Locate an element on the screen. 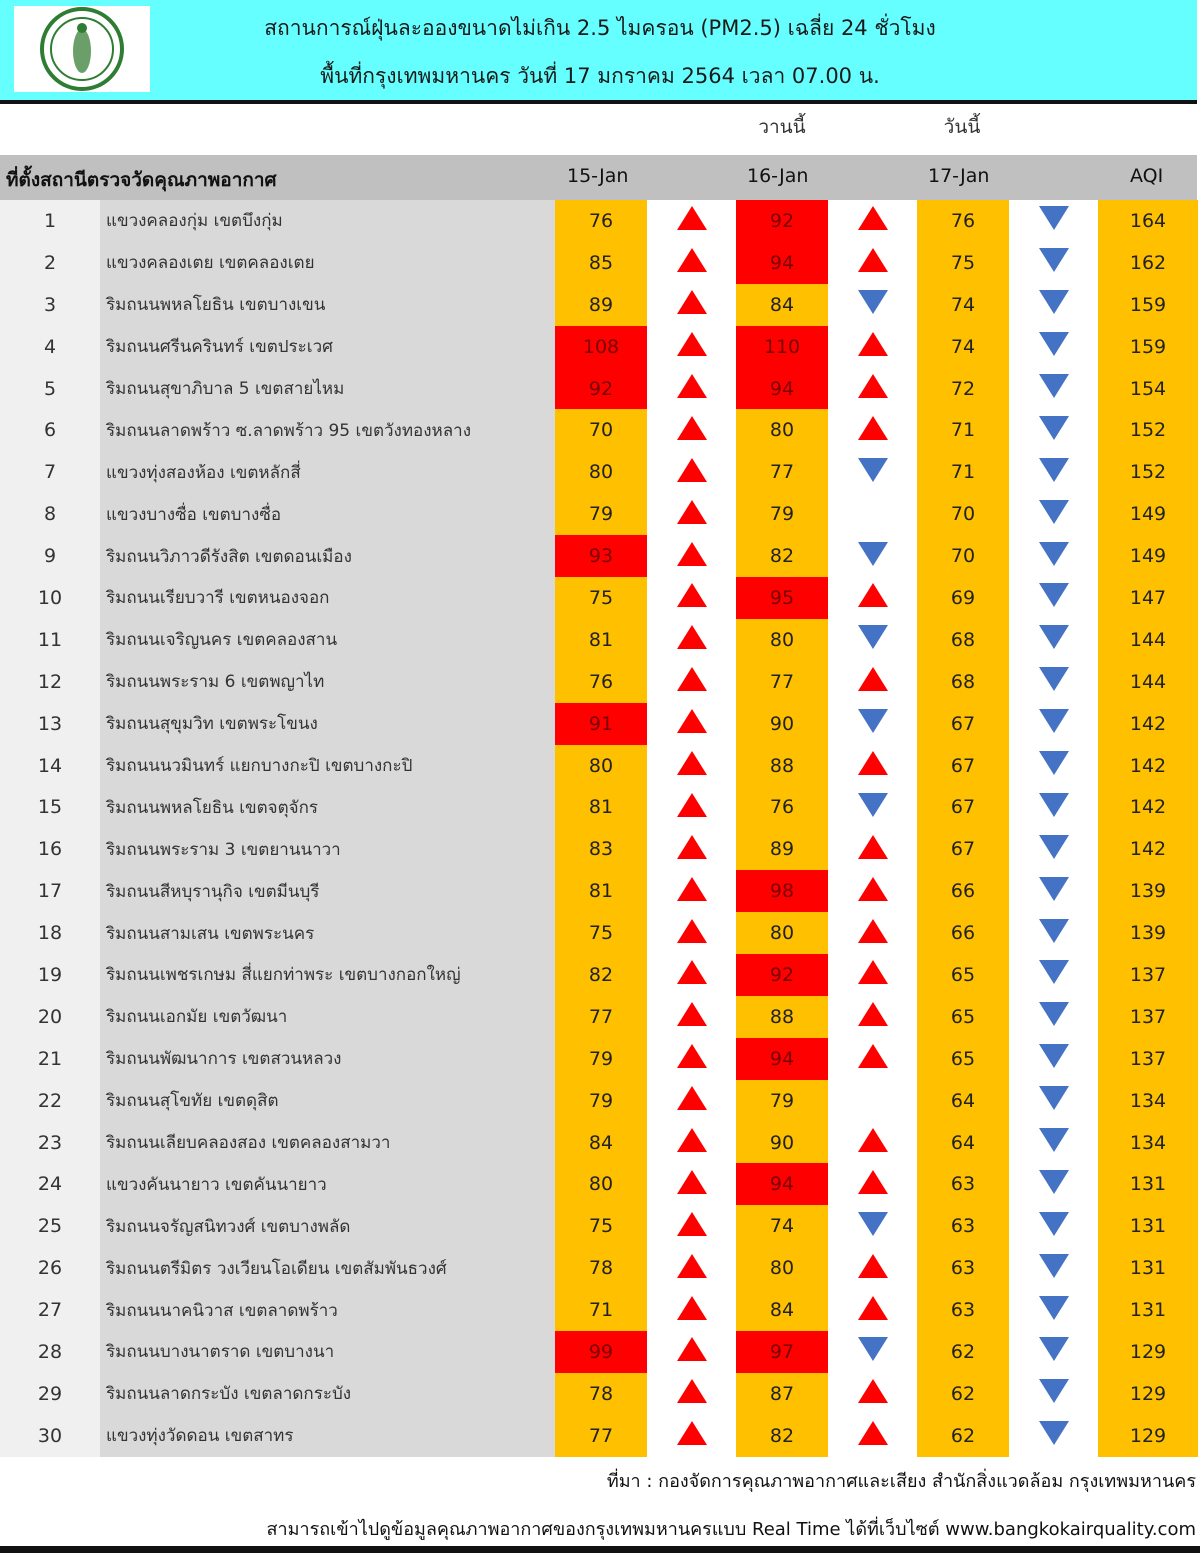 The image size is (1200, 1553). value-16-jan: 76 is located at coordinates (782, 807).